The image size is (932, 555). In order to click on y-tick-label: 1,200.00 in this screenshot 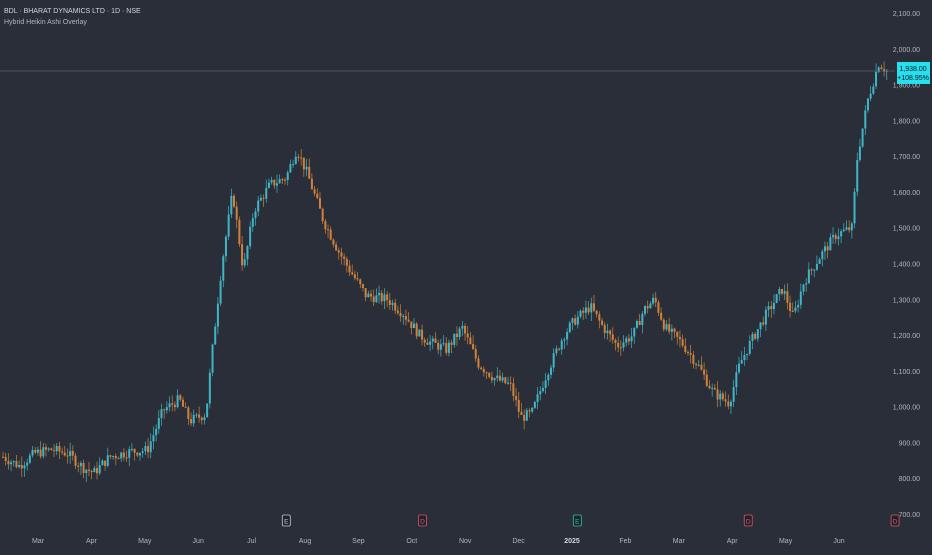, I will do `click(906, 336)`.